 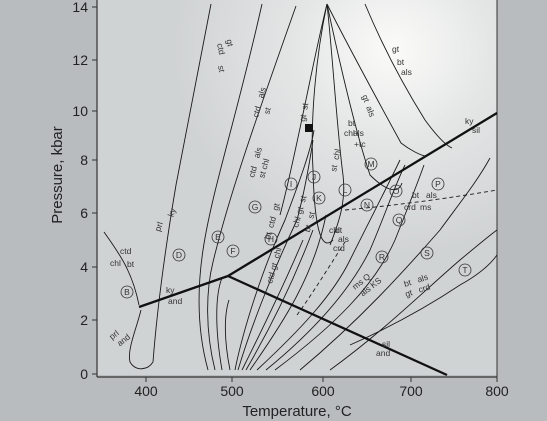 I want to click on label-bt-chl-als-tc: bt chl als +tc, so click(x=355, y=133).